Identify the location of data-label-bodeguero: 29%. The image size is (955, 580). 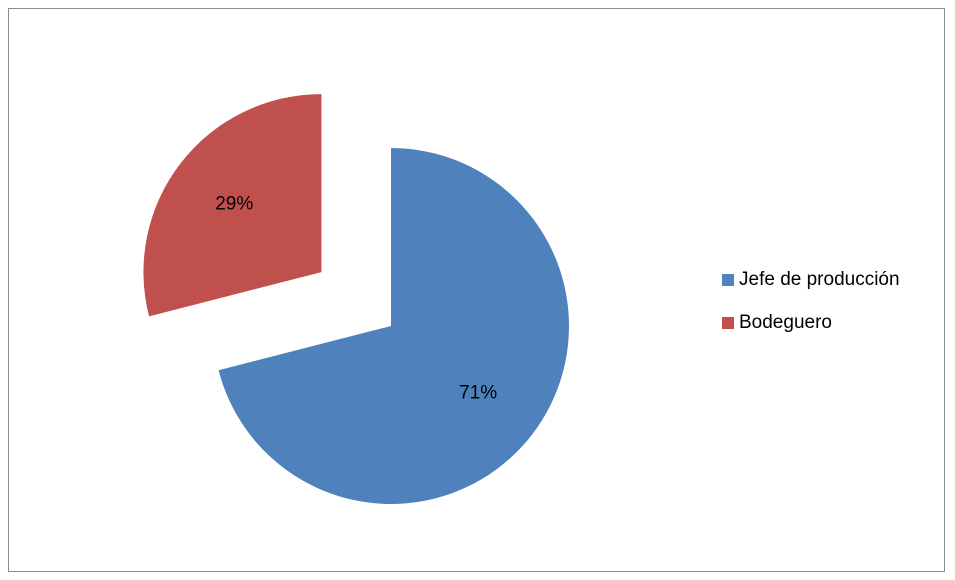
(234, 203).